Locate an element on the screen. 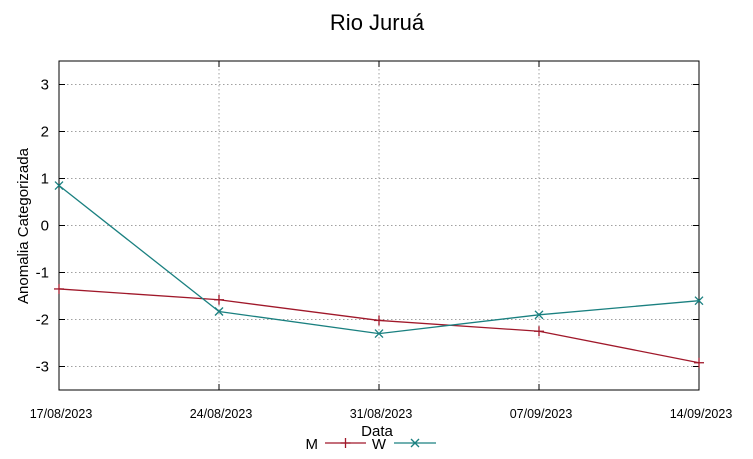 This screenshot has width=753, height=459. chart-title: Rio Juruá is located at coordinates (377, 22).